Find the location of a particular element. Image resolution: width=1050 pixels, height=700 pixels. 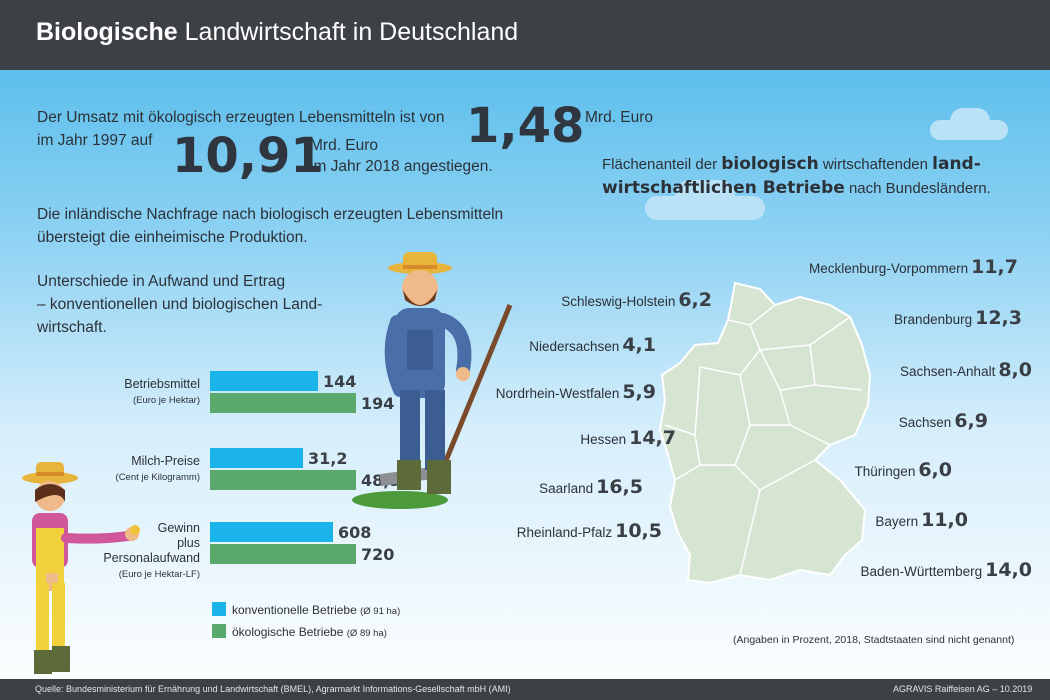

title-bar is located at coordinates (525, 35).